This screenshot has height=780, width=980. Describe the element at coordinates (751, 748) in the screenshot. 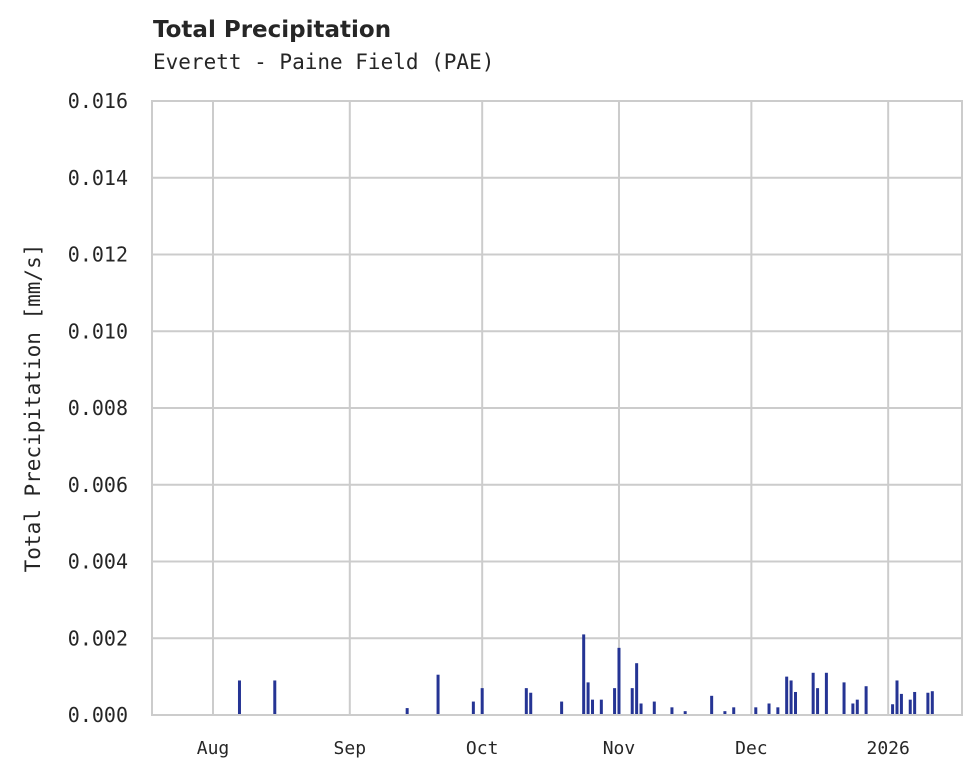

I see `x-tick-label: Dec` at that location.